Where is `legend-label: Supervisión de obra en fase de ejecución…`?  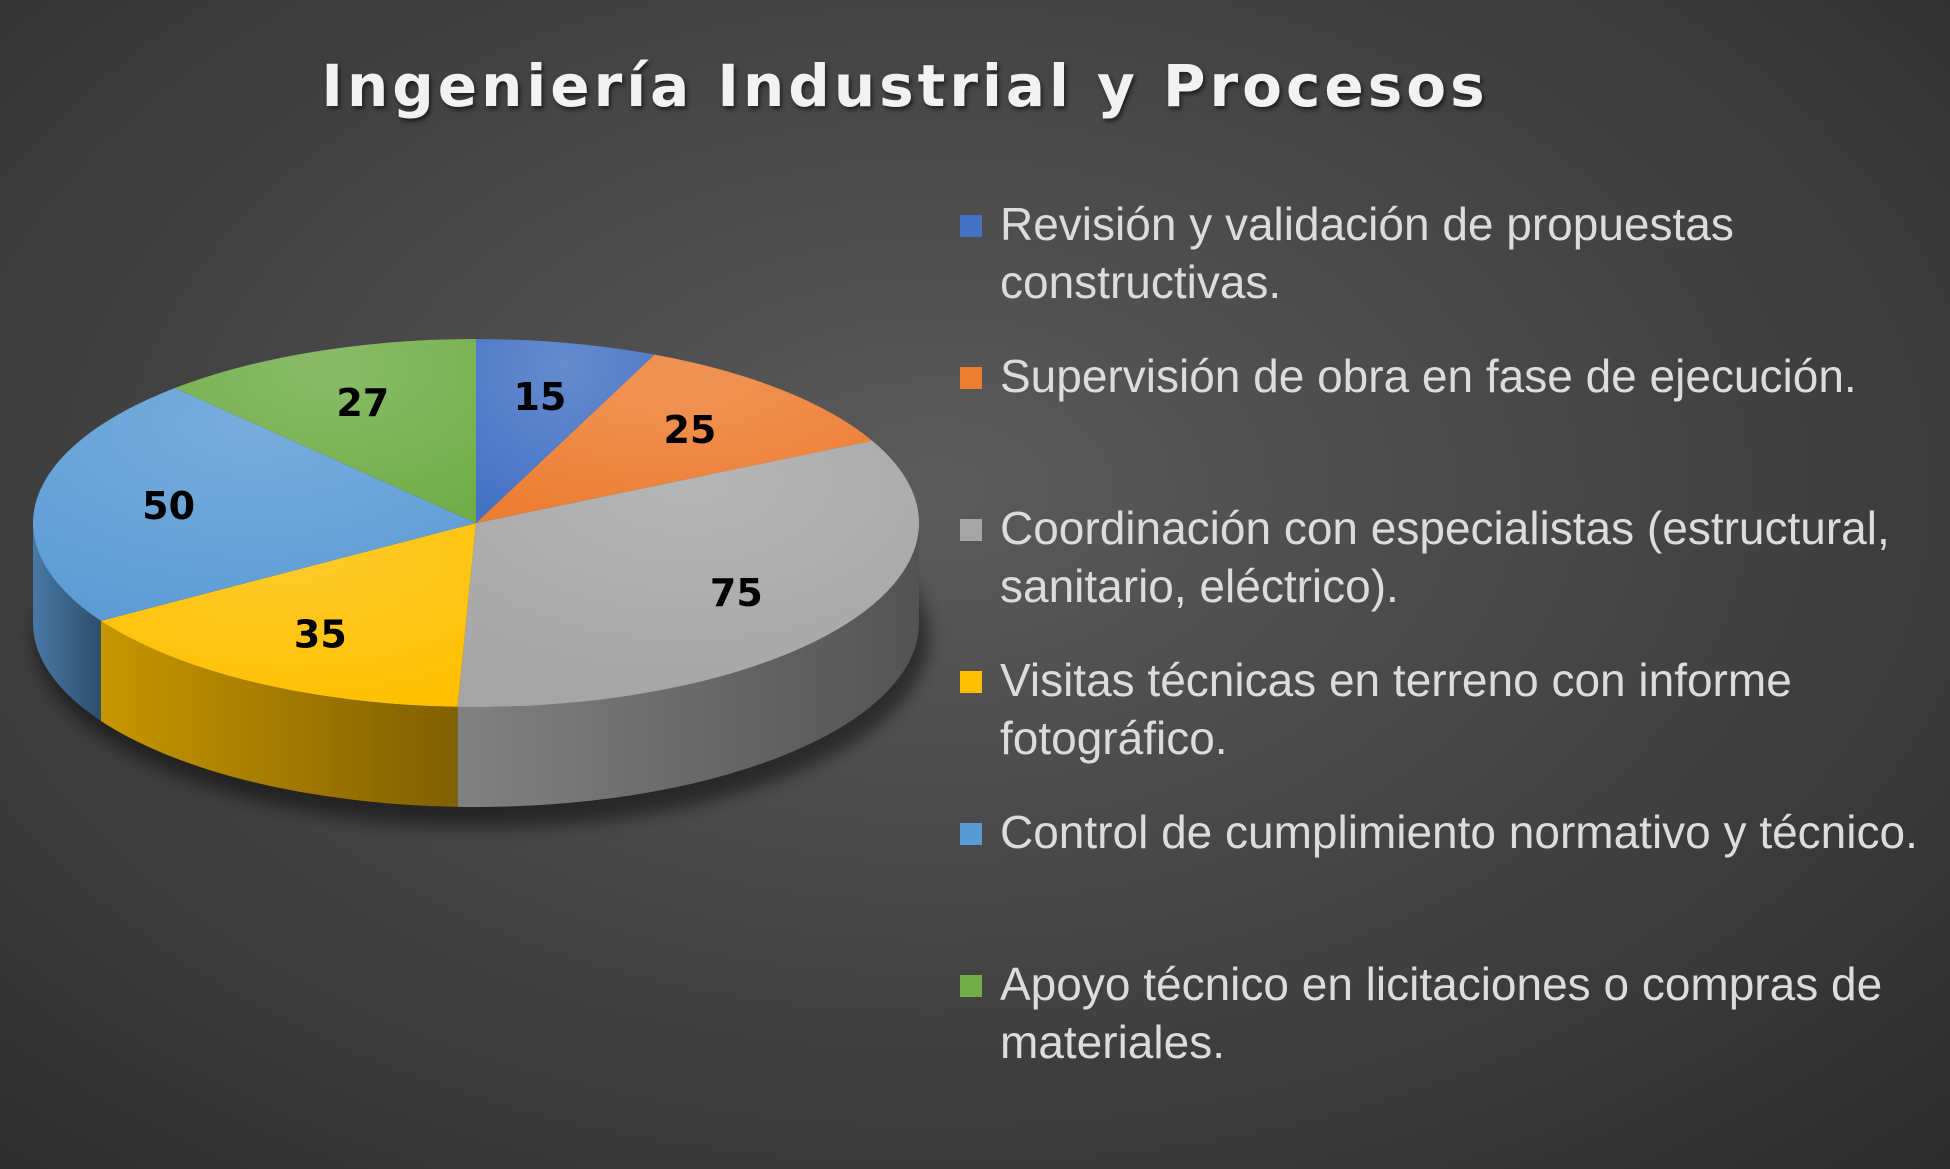 legend-label: Supervisión de obra en fase de ejecución… is located at coordinates (1428, 376).